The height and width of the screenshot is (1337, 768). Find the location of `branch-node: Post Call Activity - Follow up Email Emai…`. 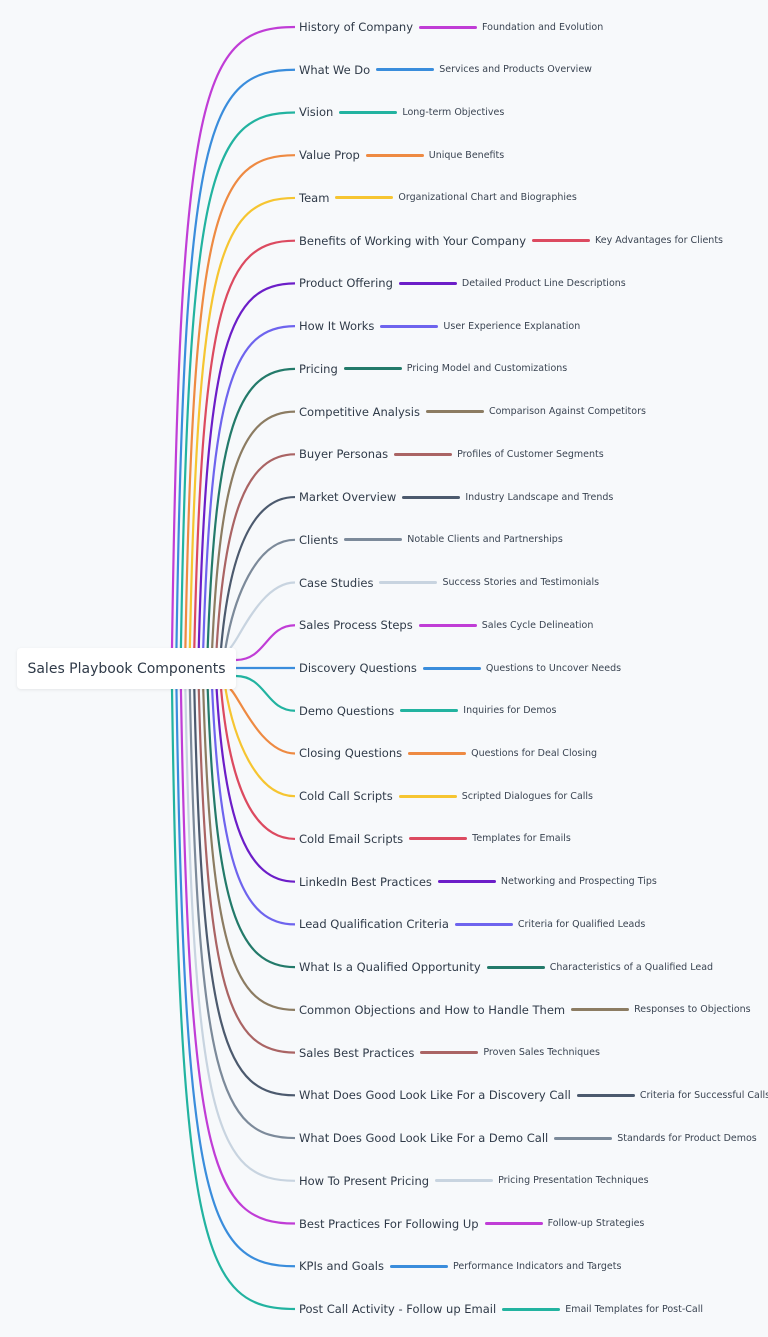

branch-node: Post Call Activity - Follow up Email Emai… is located at coordinates (501, 1309).